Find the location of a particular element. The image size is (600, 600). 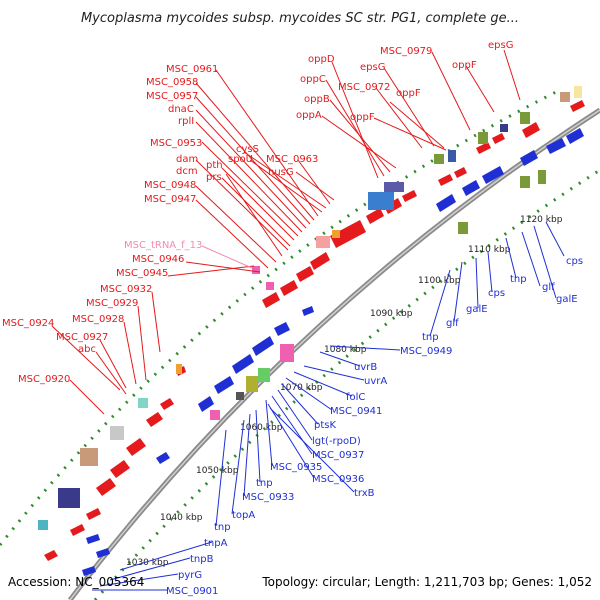

gene-label: MSC_0961 is located at coordinates (192, 69).